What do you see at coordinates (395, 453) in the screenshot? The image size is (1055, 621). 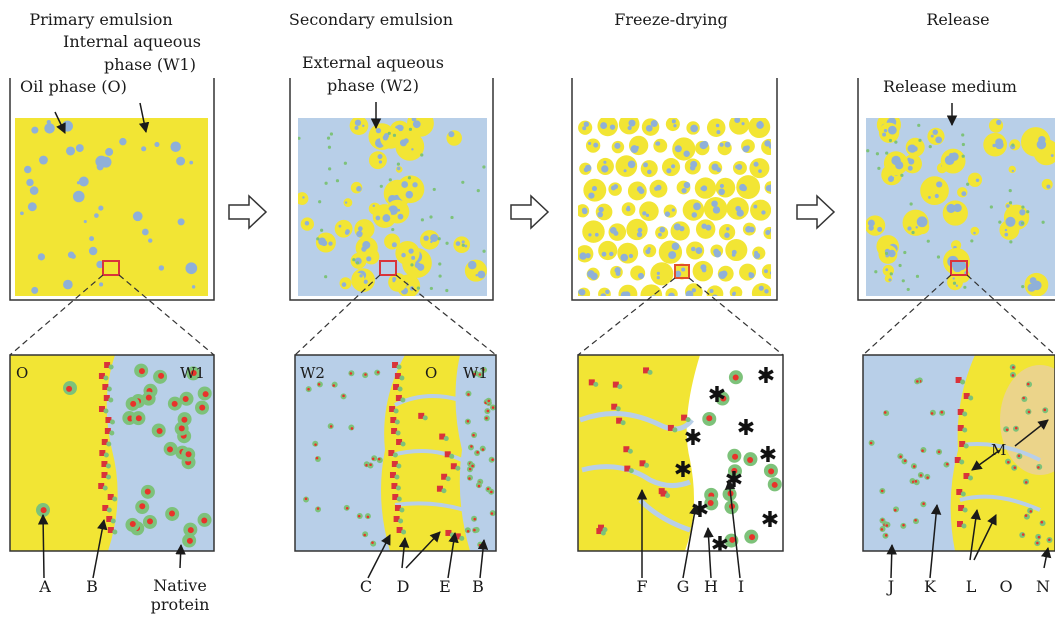 I see `zoom-secondary: W2 O W1` at bounding box center [395, 453].